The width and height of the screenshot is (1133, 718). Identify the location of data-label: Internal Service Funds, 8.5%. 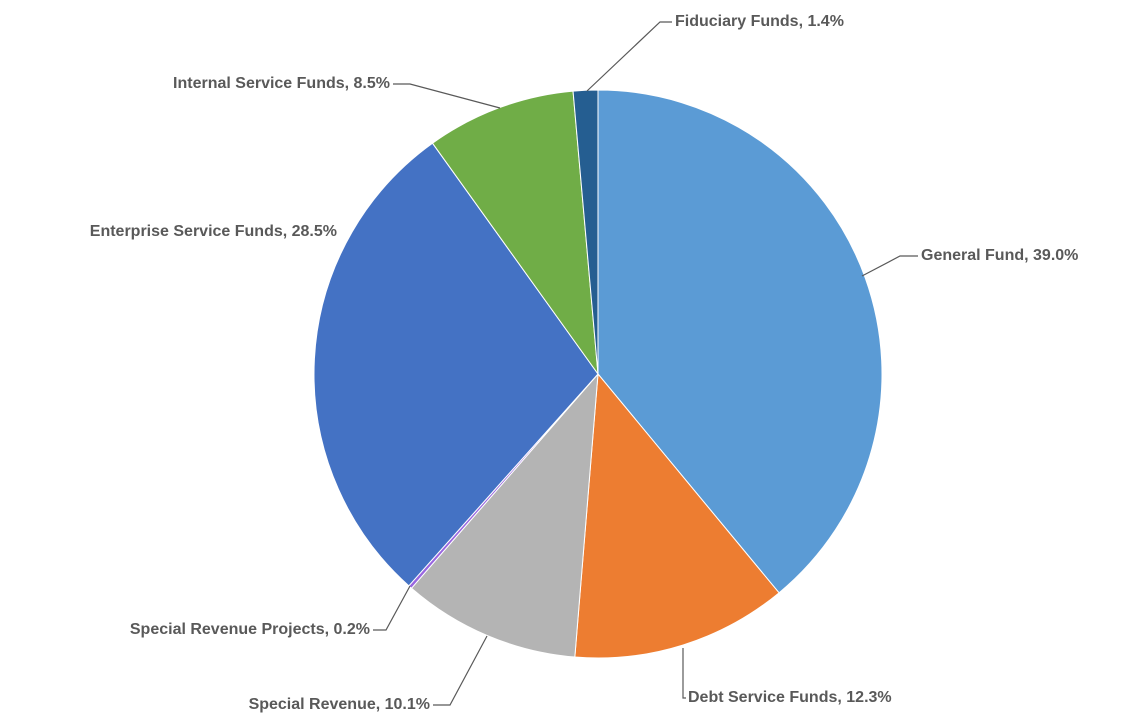
(281, 83).